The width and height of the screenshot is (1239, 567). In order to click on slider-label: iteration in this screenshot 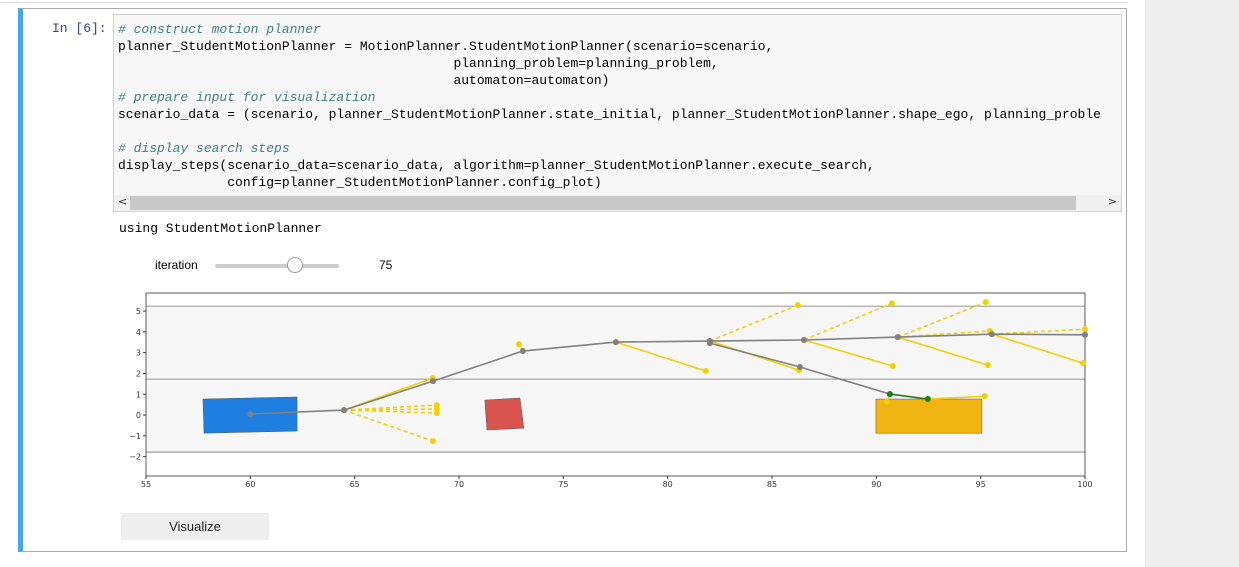, I will do `click(176, 265)`.